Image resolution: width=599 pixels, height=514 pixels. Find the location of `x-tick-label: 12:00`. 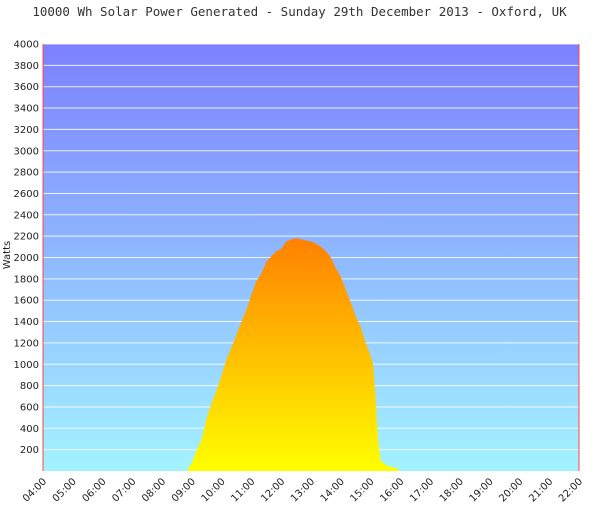

x-tick-label: 12:00 is located at coordinates (273, 490).